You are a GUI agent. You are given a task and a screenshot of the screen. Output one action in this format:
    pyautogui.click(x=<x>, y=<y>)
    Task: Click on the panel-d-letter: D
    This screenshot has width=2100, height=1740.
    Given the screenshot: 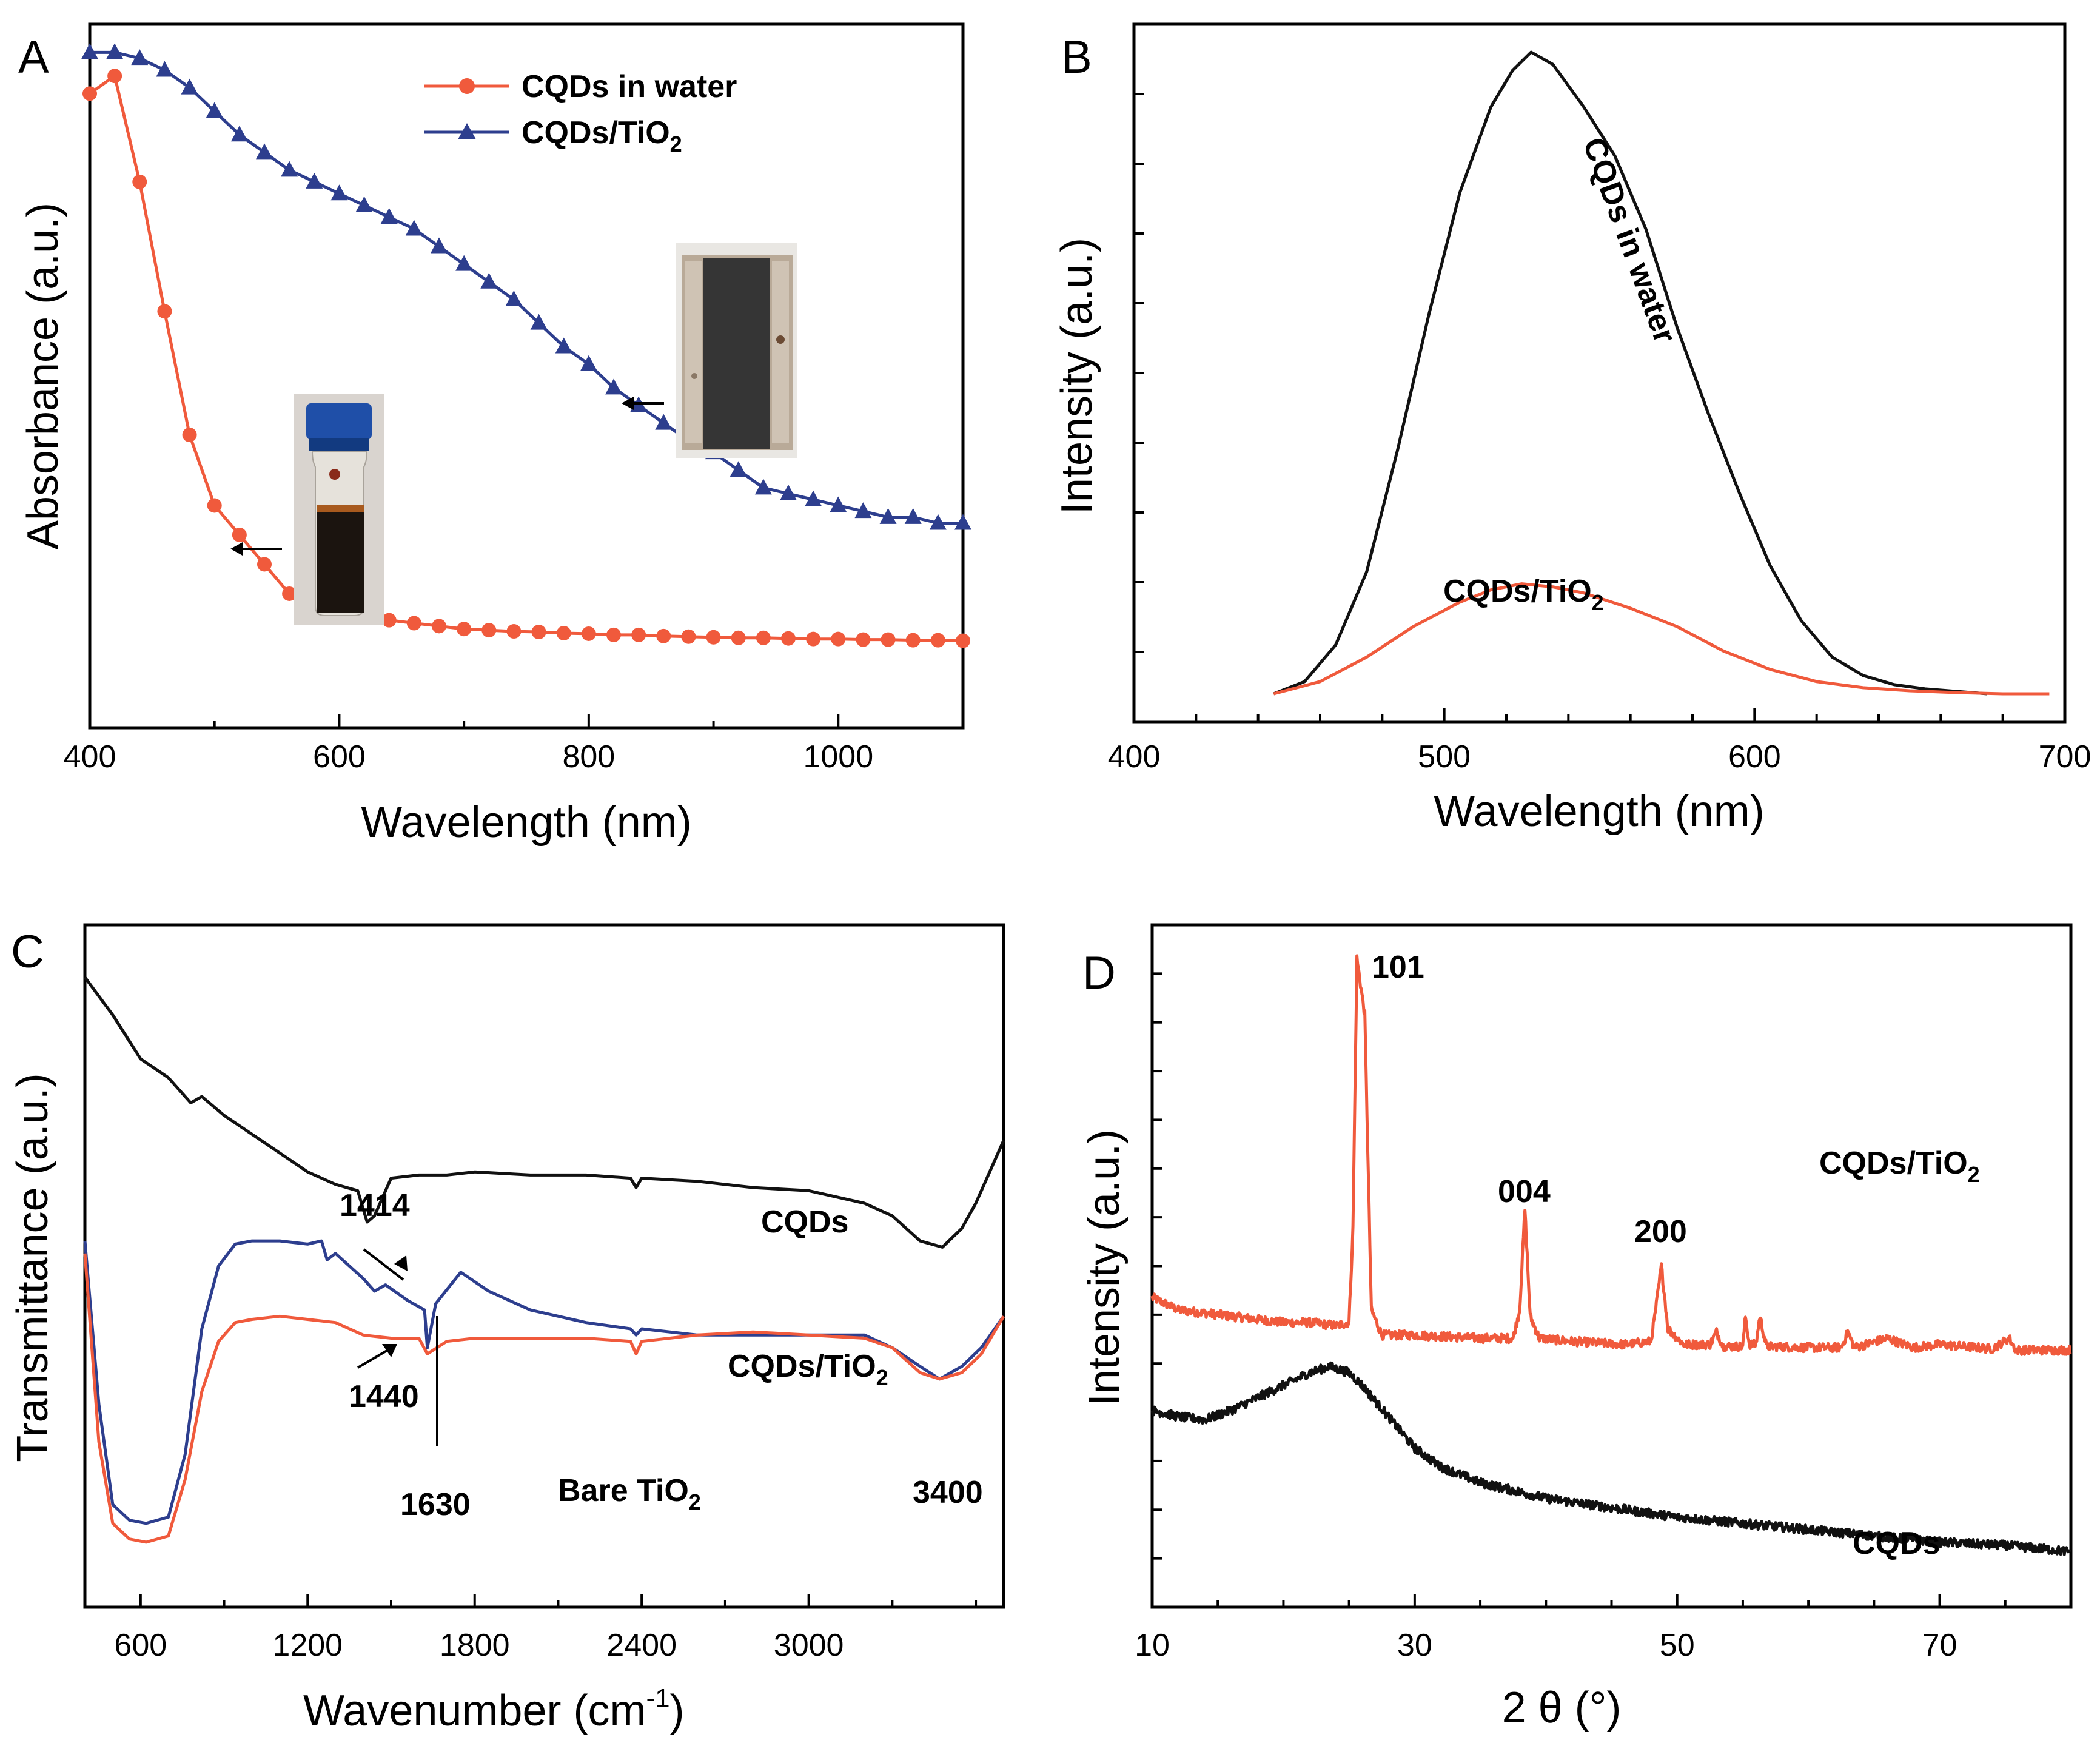 What is the action you would take?
    pyautogui.click(x=1099, y=973)
    